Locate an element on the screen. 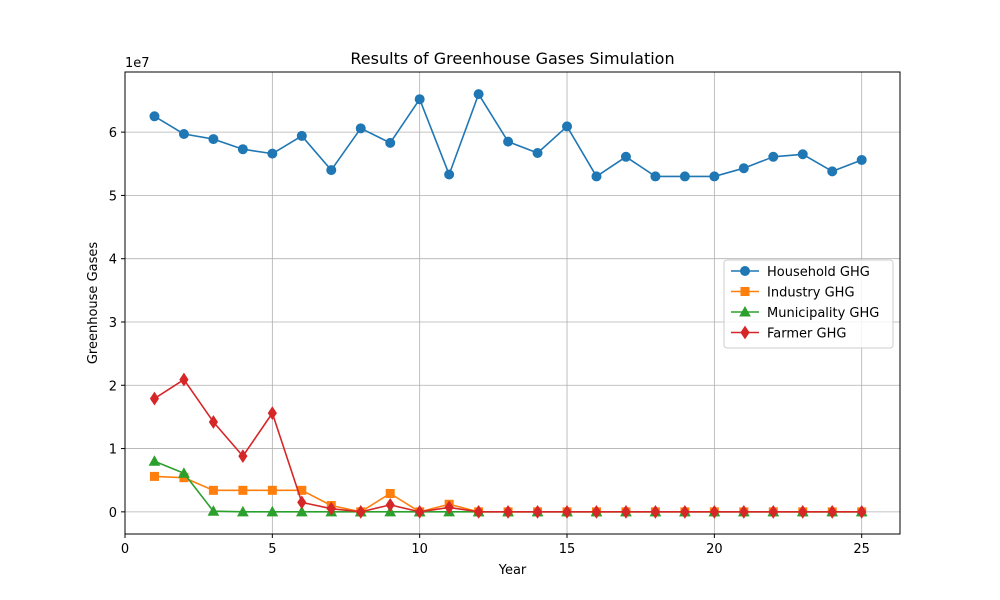 This screenshot has width=1000, height=600. legend-entry: Farmer GHG is located at coordinates (788, 333).